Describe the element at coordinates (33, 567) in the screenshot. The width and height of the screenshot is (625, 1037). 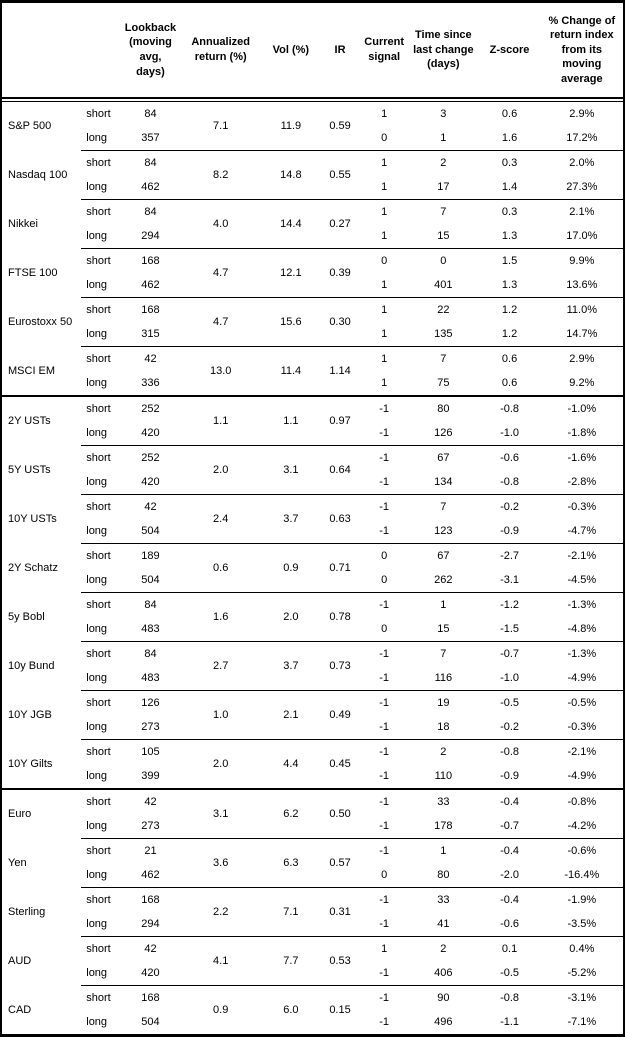
I see `asset-name-cell: 2Y Schatz` at that location.